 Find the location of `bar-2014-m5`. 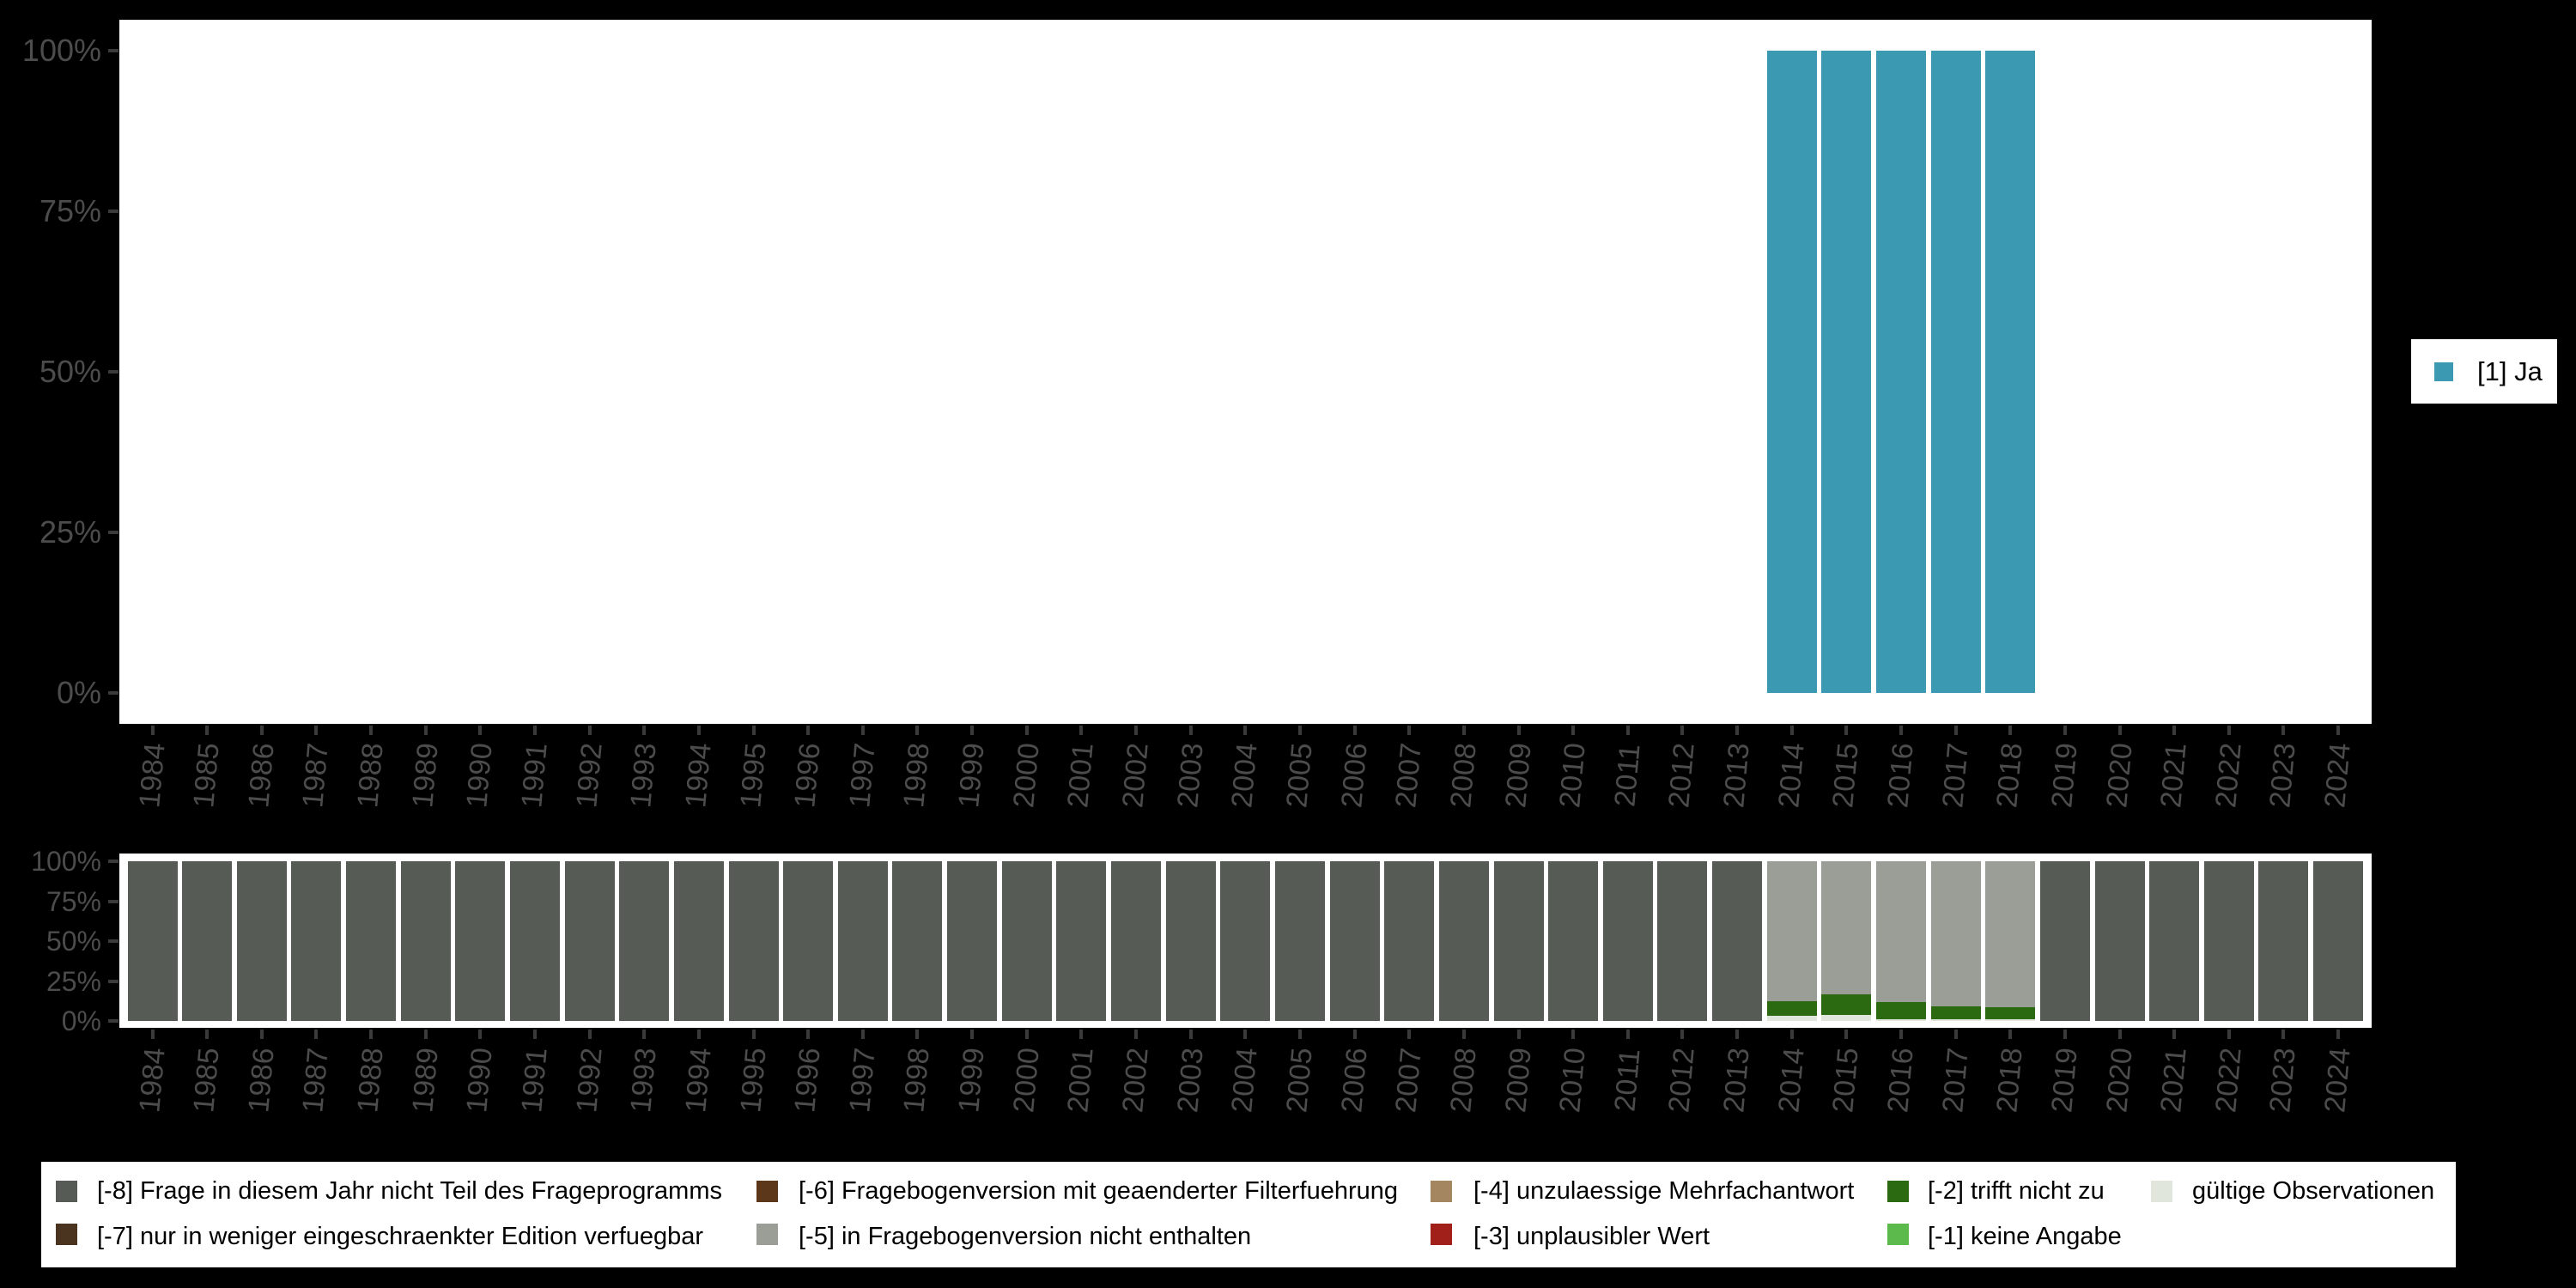

bar-2014-m5 is located at coordinates (1792, 931).